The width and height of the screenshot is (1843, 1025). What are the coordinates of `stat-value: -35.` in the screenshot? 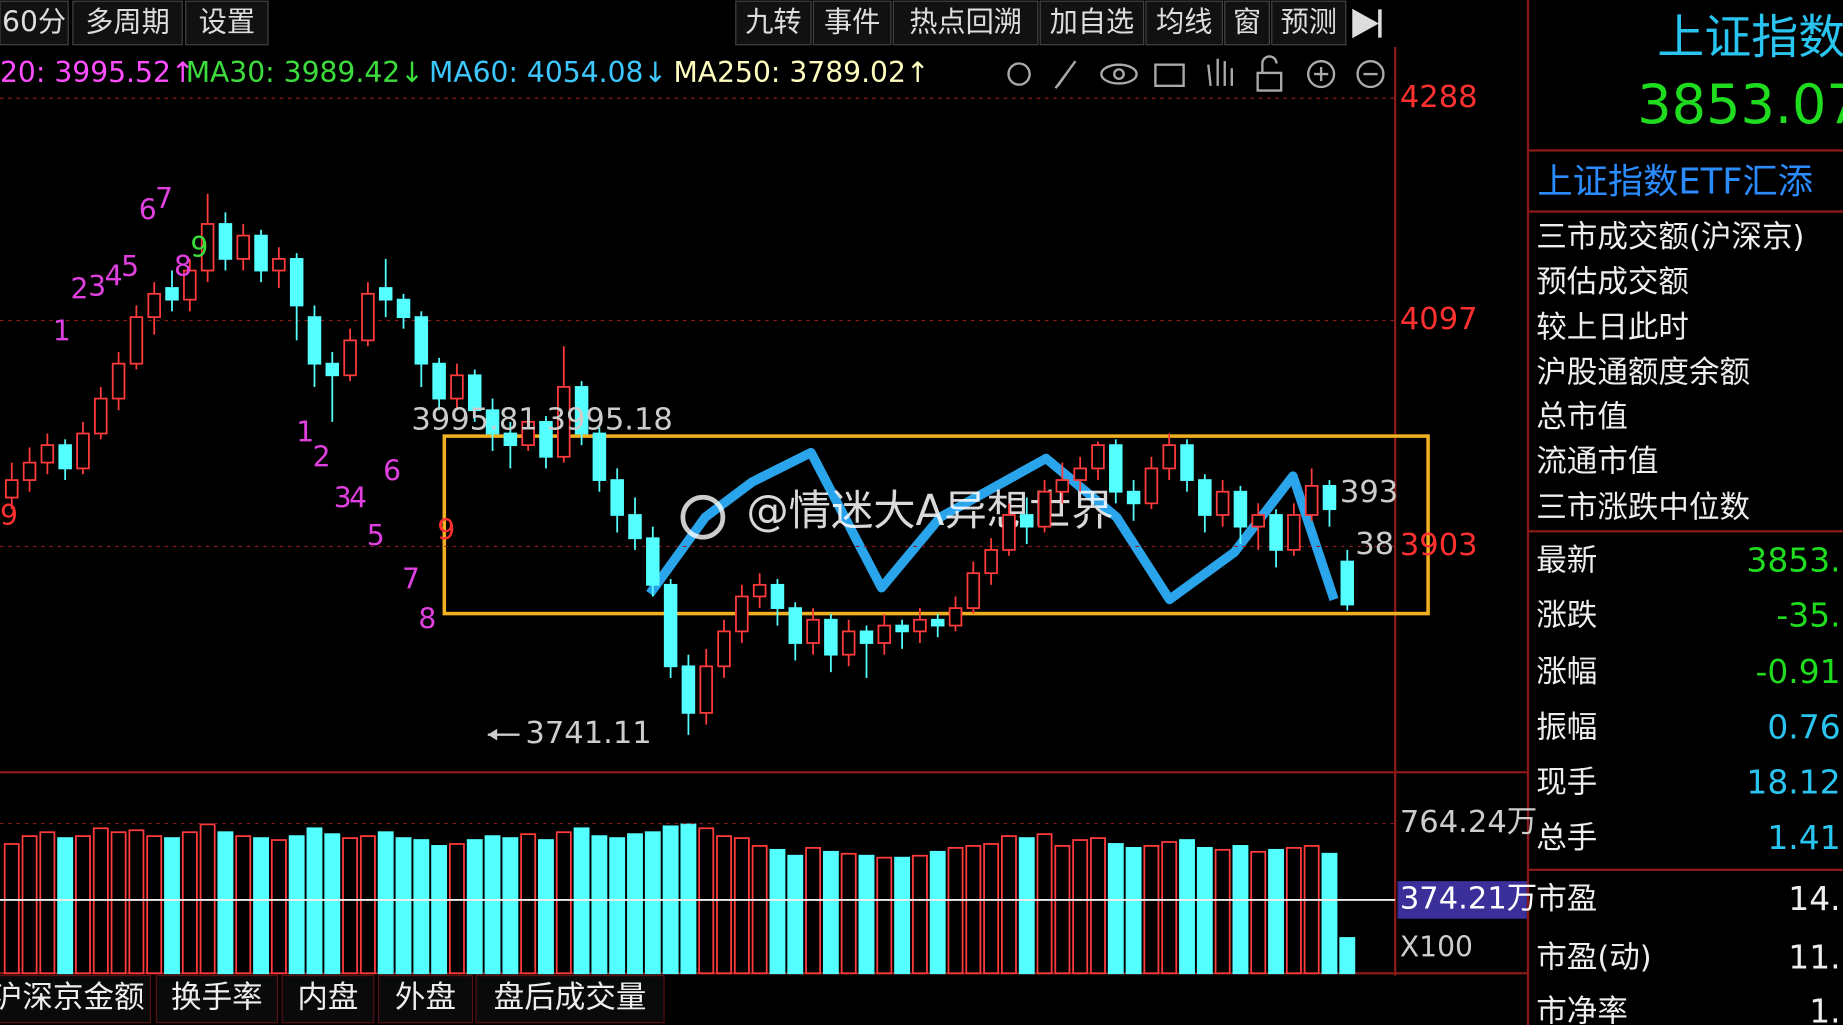 It's located at (1808, 615).